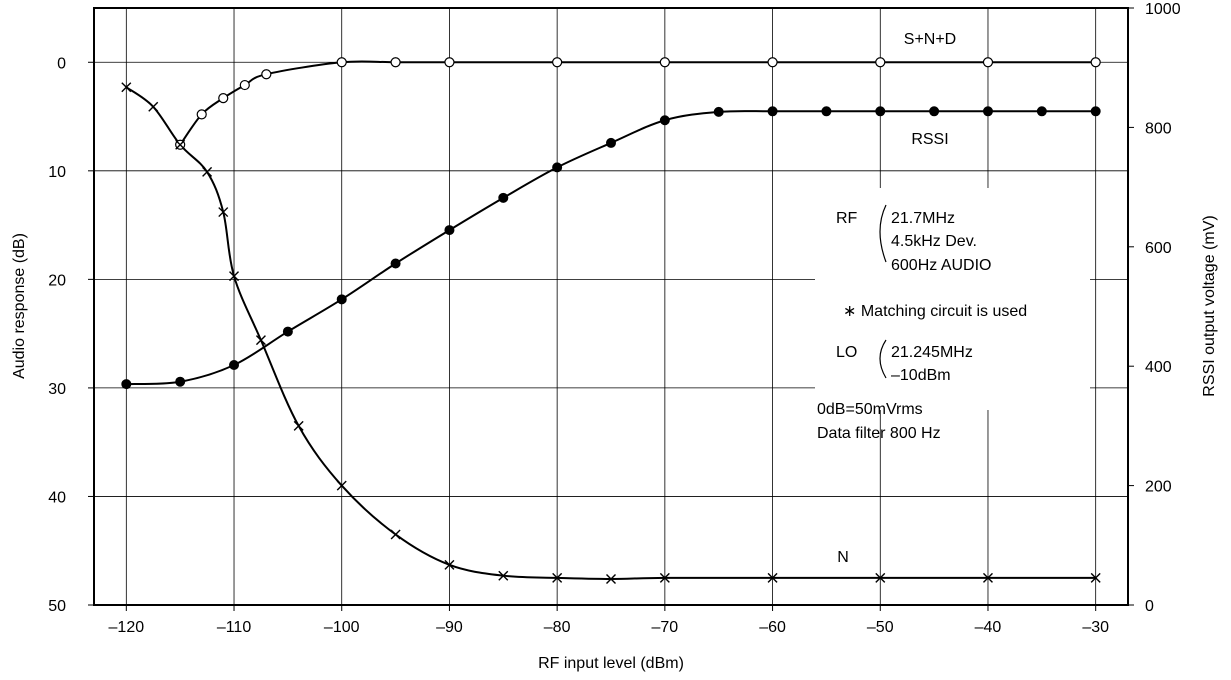 This screenshot has width=1231, height=680. What do you see at coordinates (932, 352) in the screenshot?
I see `lo-line-1: 21.245MHz` at bounding box center [932, 352].